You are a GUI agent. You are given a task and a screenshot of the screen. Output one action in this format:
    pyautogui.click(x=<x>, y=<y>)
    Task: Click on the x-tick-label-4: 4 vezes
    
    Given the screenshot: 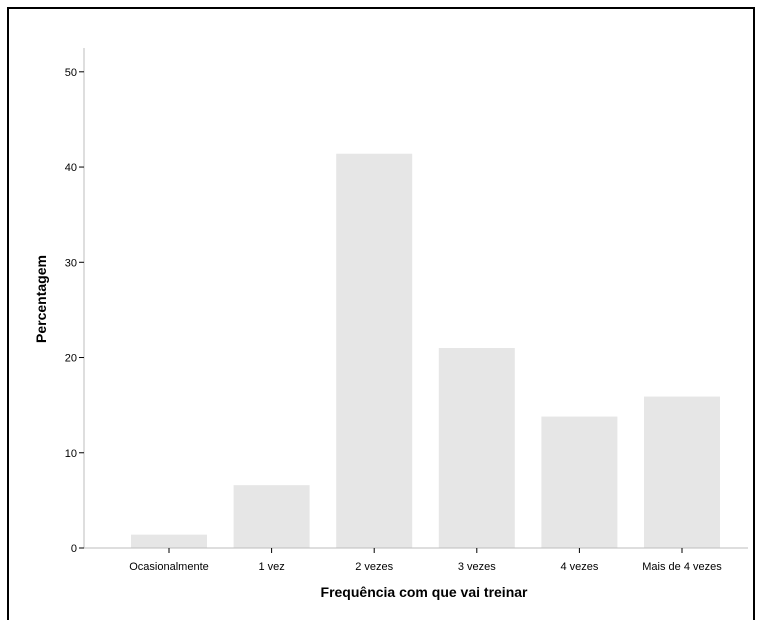 What is the action you would take?
    pyautogui.click(x=579, y=567)
    